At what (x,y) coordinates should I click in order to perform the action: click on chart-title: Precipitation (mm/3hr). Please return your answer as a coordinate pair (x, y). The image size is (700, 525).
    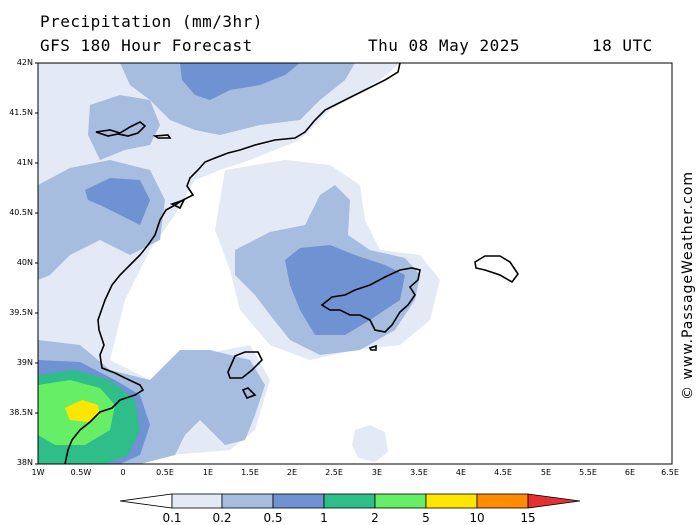
    Looking at the image, I should click on (151, 21).